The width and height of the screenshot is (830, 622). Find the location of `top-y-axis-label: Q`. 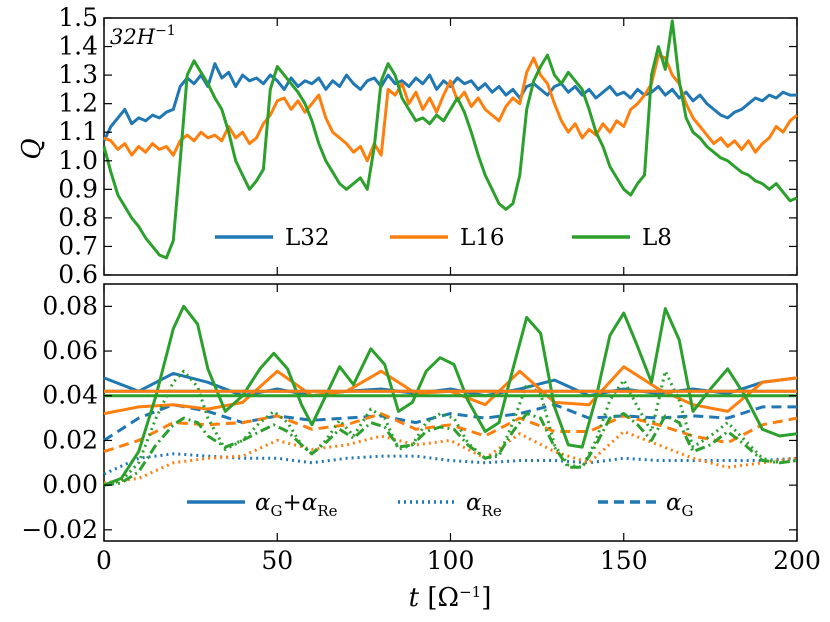

top-y-axis-label: Q is located at coordinates (32, 148).